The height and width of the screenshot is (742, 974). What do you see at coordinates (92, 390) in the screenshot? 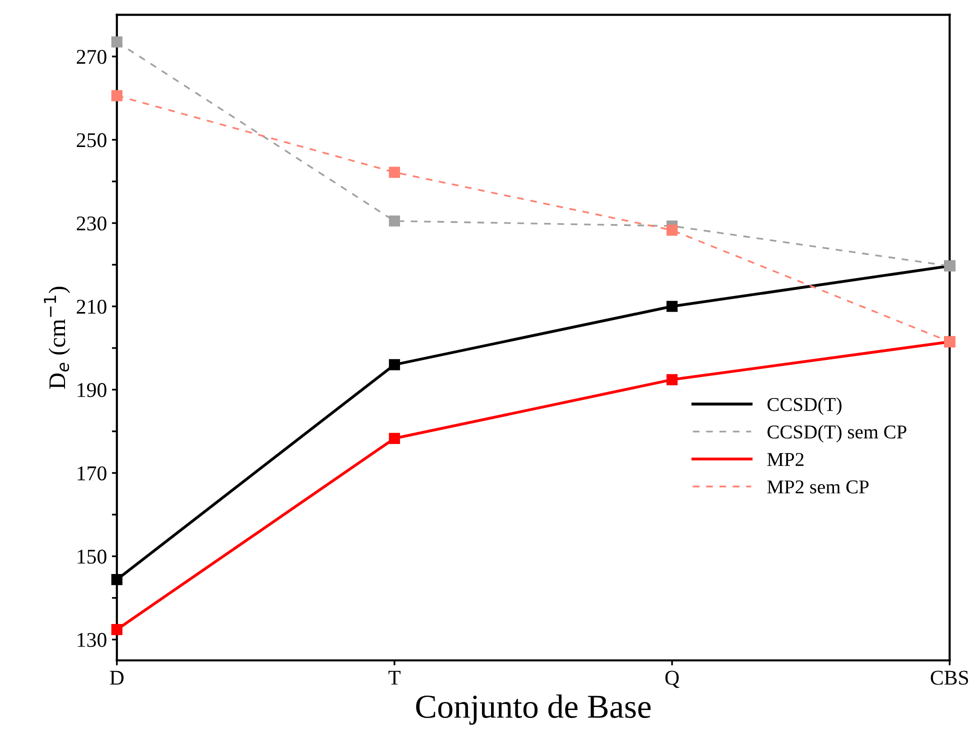
I see `y-tick-label: 190` at bounding box center [92, 390].